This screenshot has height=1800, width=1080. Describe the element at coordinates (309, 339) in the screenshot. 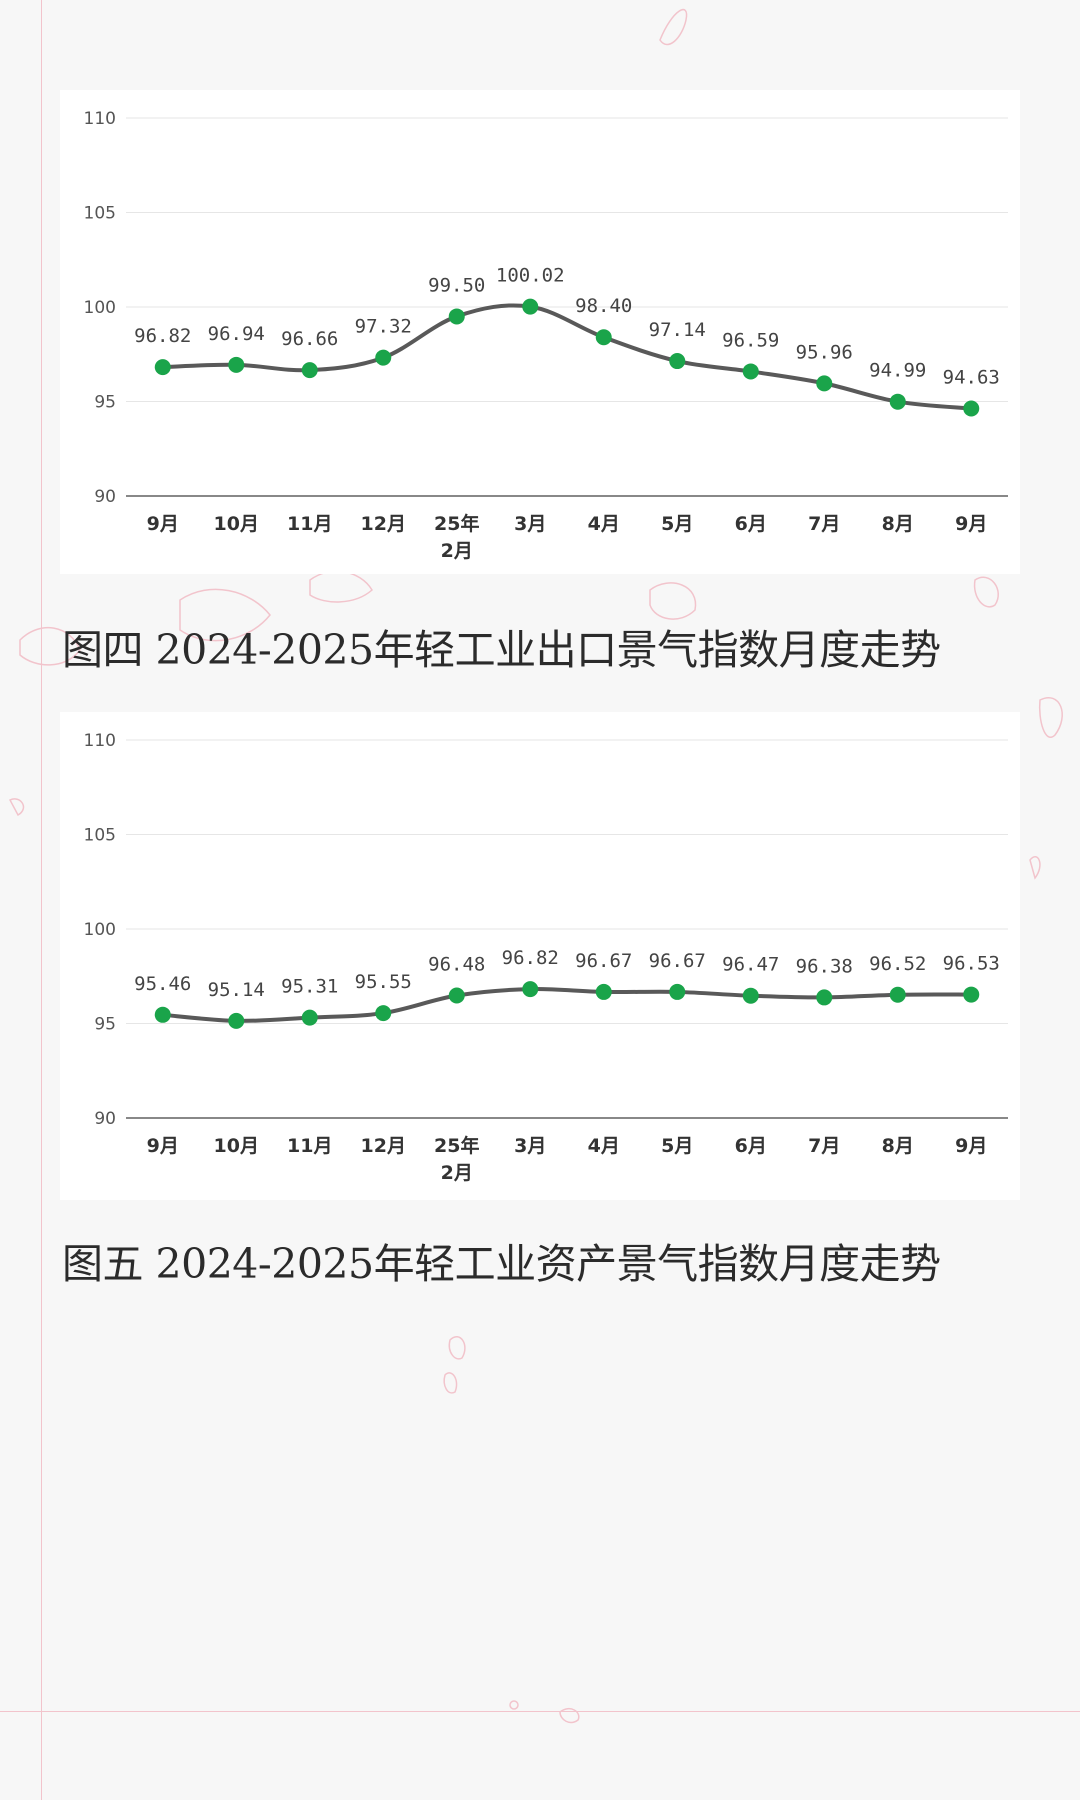

I see `data-label: 96.66` at that location.